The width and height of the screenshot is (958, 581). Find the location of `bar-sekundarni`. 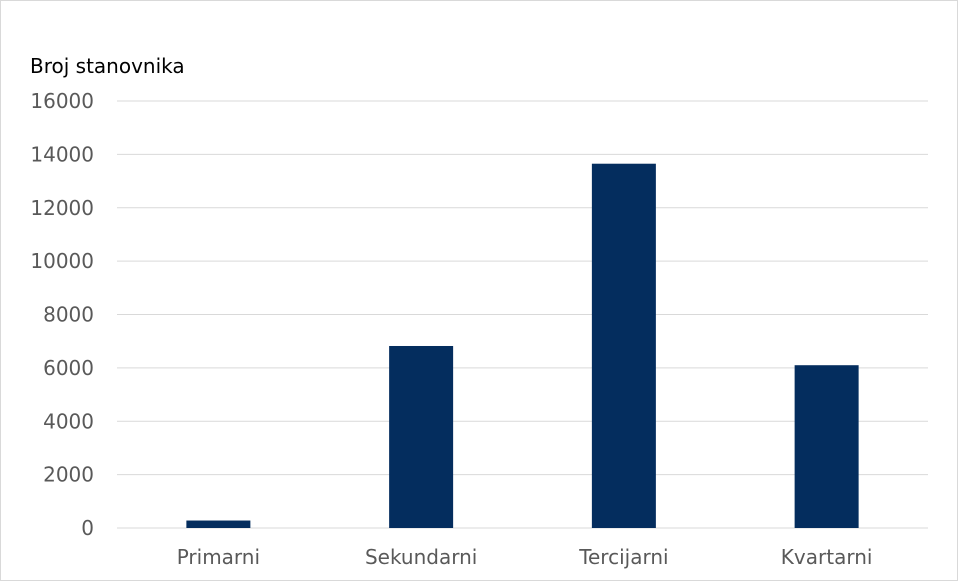

bar-sekundarni is located at coordinates (421, 436).